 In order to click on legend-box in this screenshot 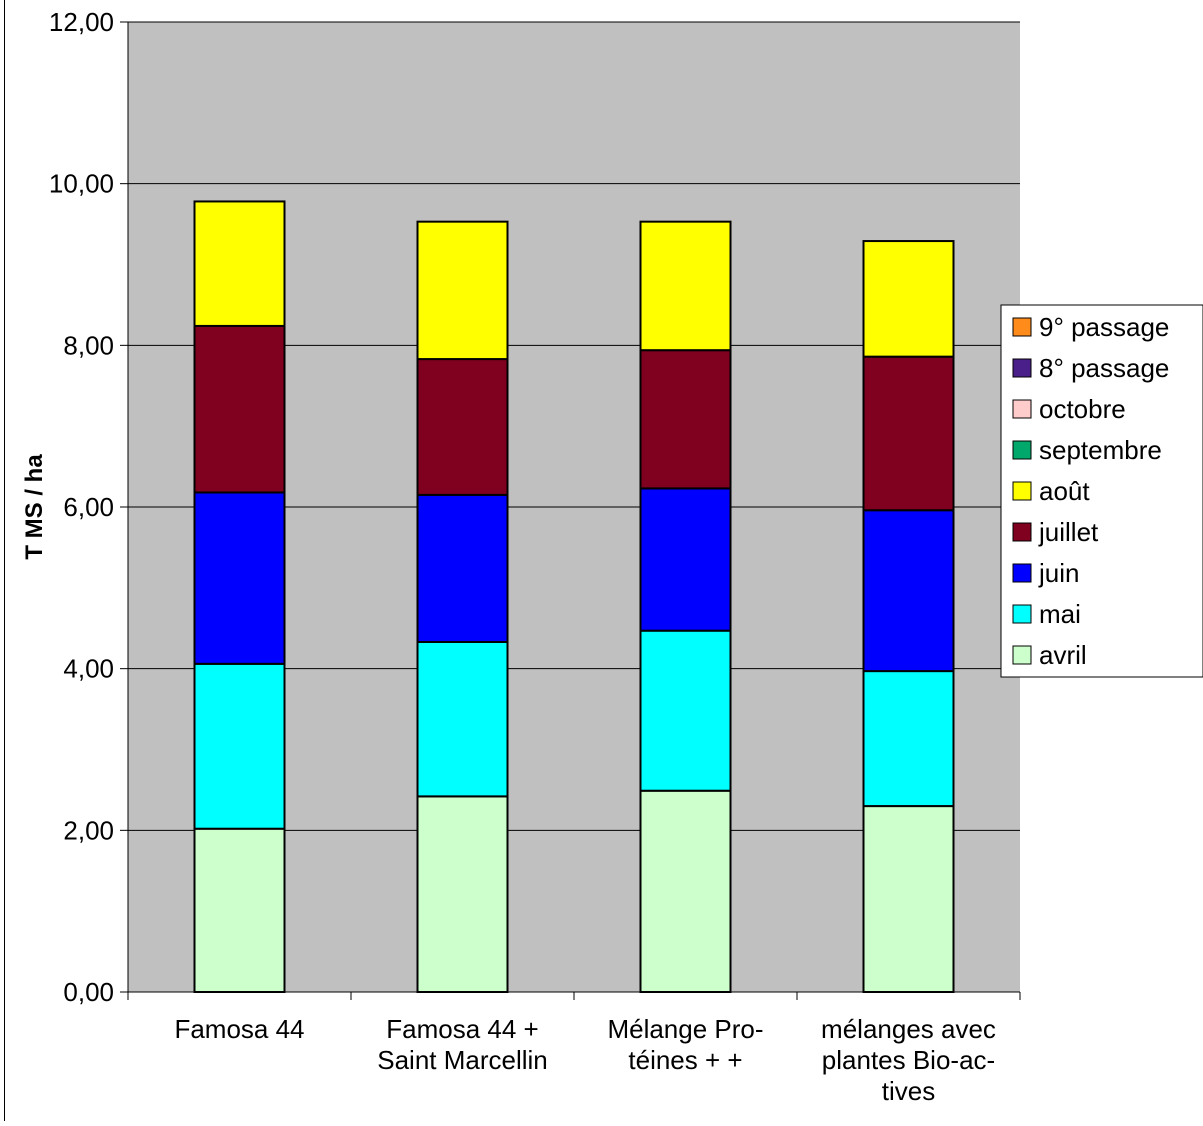, I will do `click(1101, 491)`.